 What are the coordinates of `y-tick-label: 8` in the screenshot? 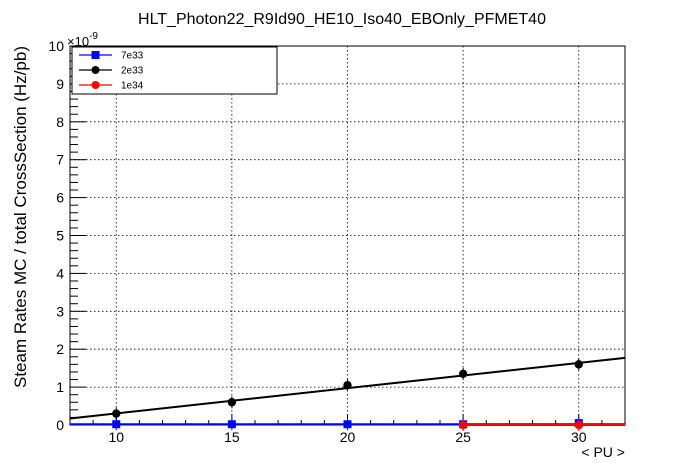 It's located at (60, 122).